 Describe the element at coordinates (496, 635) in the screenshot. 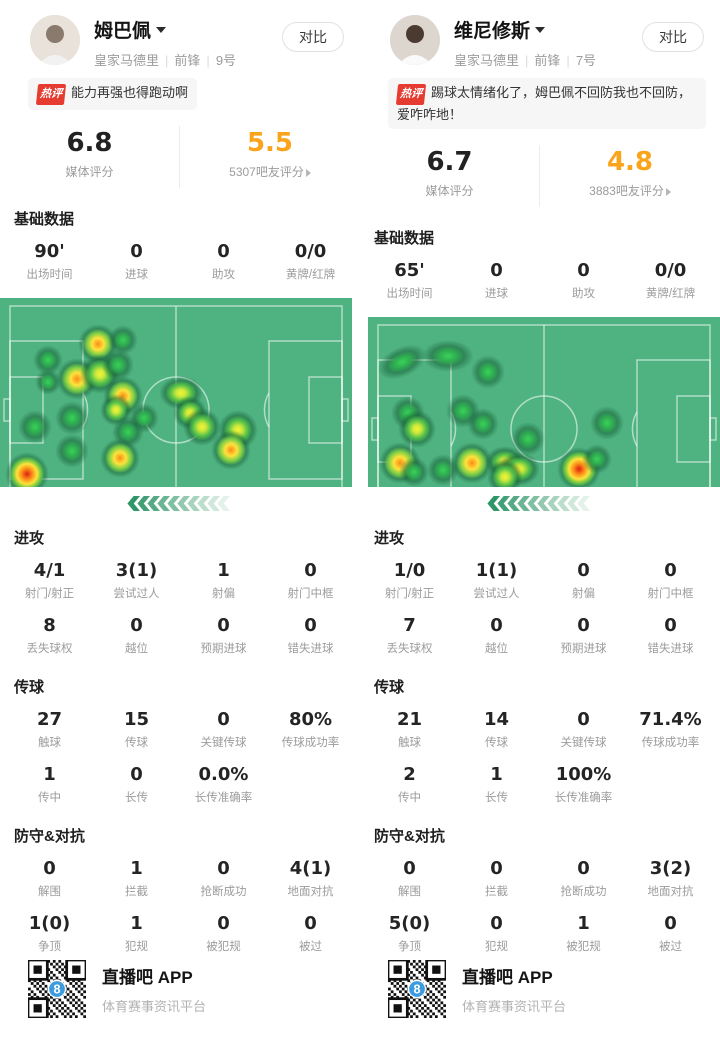

I see `stat-cell: 0 越位` at that location.